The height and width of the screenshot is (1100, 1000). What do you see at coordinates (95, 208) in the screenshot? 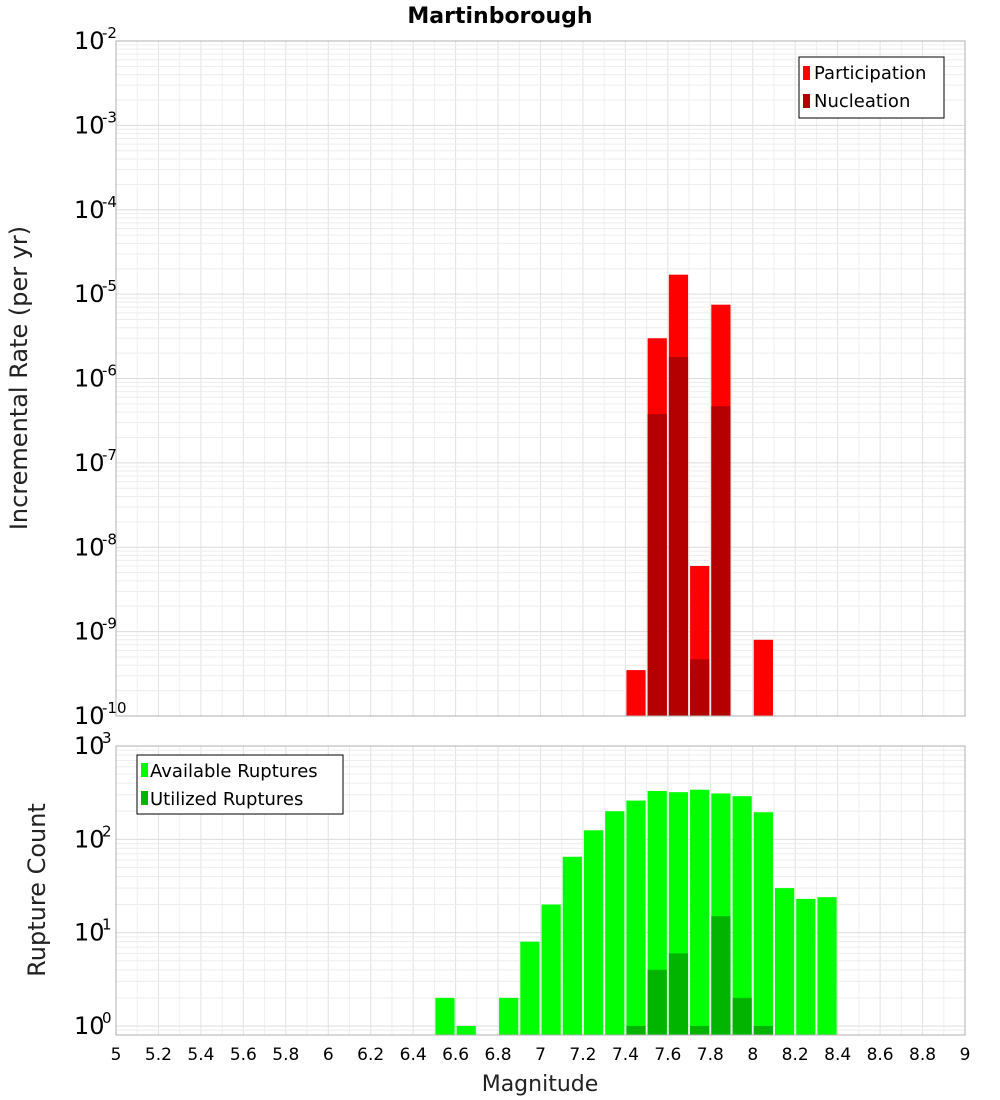
I see `rate-y-tick-label: 10⁻⁴` at bounding box center [95, 208].